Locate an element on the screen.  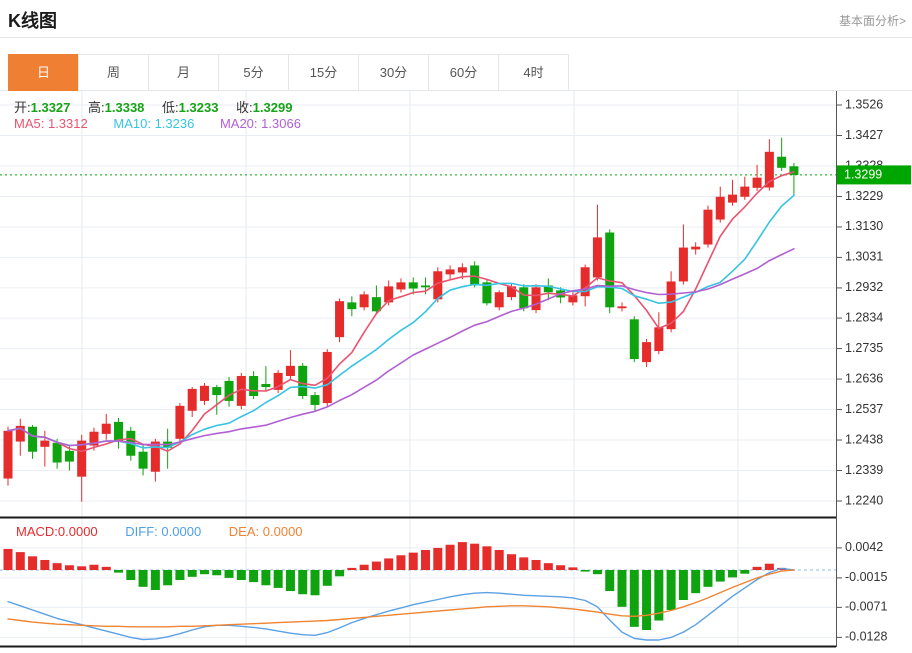
price-axis-label: 1.2735 is located at coordinates (864, 348).